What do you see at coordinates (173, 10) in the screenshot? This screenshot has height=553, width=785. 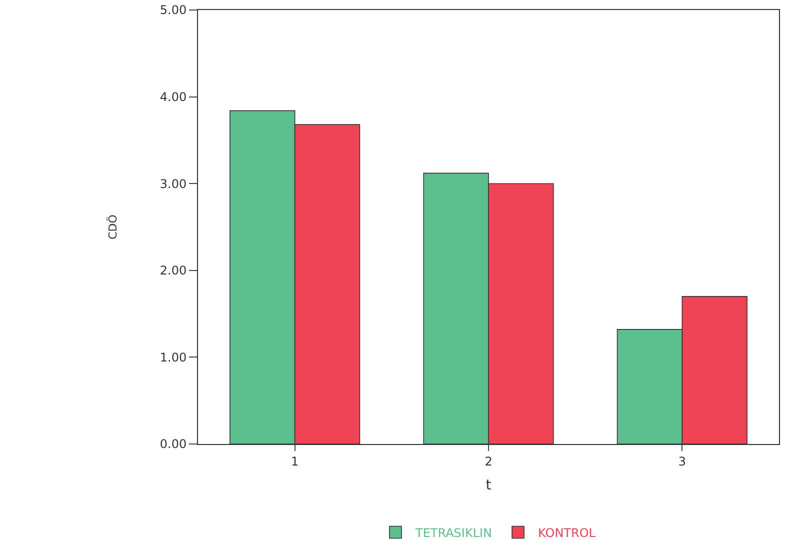 I see `y-tick-label: 5.00` at bounding box center [173, 10].